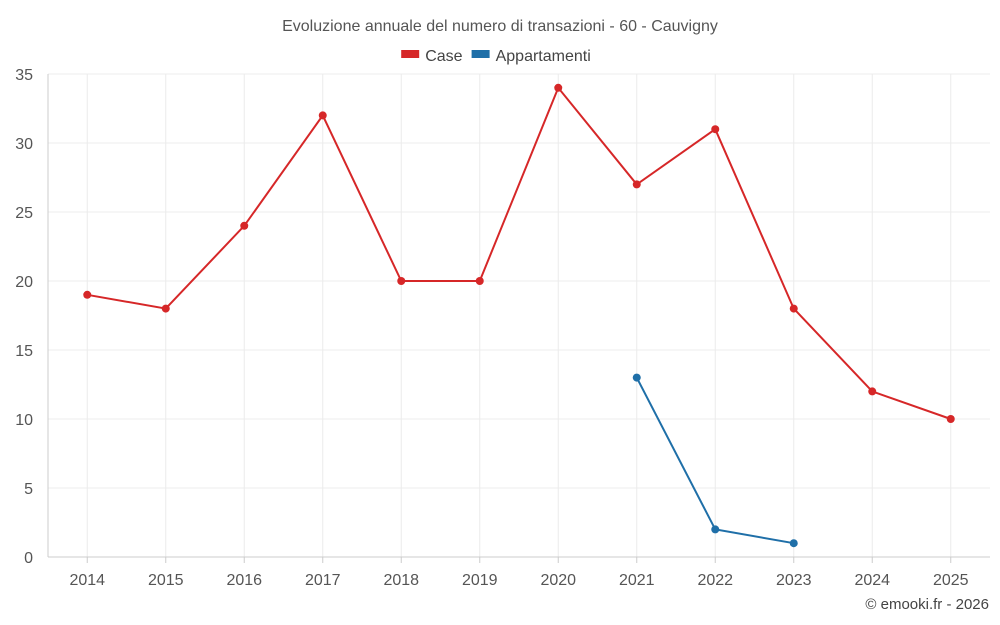 The height and width of the screenshot is (625, 1000). What do you see at coordinates (24, 213) in the screenshot?
I see `y-tick-label: 25` at bounding box center [24, 213].